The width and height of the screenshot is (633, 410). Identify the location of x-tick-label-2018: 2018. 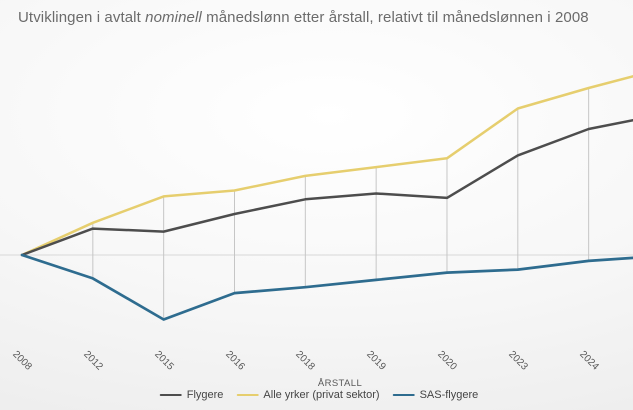
(305, 361).